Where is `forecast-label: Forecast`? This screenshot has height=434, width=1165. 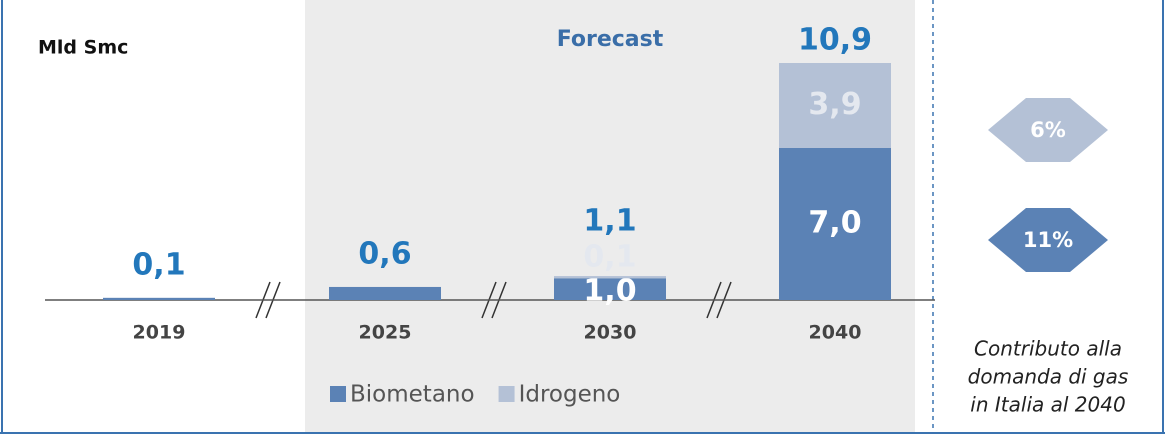
forecast-label: Forecast is located at coordinates (610, 39).